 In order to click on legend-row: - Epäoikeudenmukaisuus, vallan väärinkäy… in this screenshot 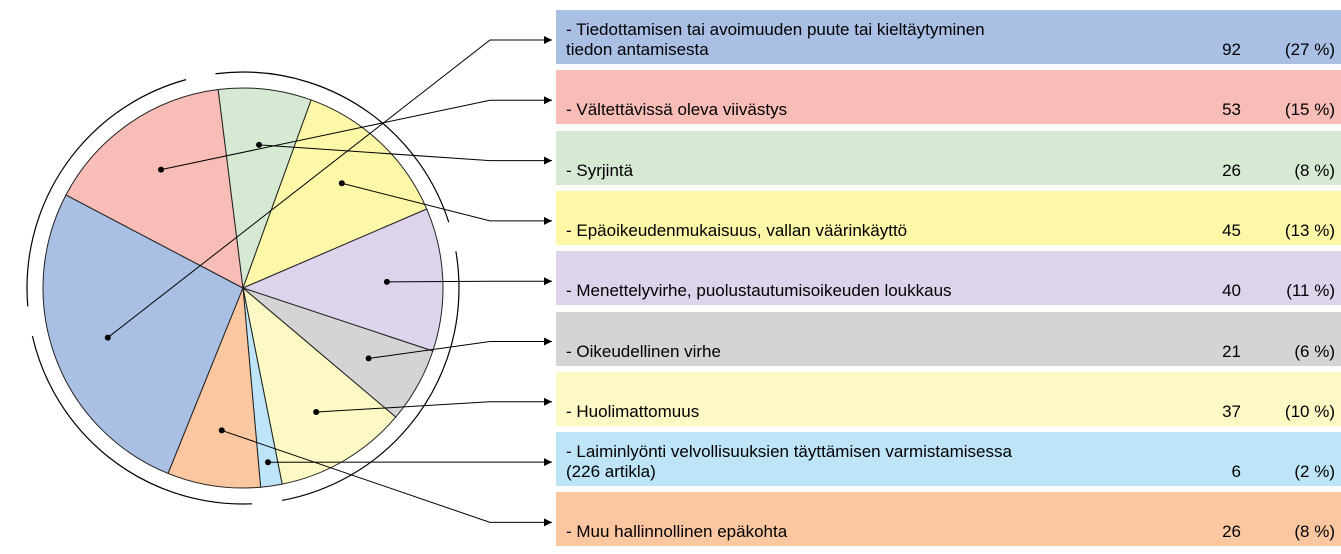, I will do `click(948, 217)`.